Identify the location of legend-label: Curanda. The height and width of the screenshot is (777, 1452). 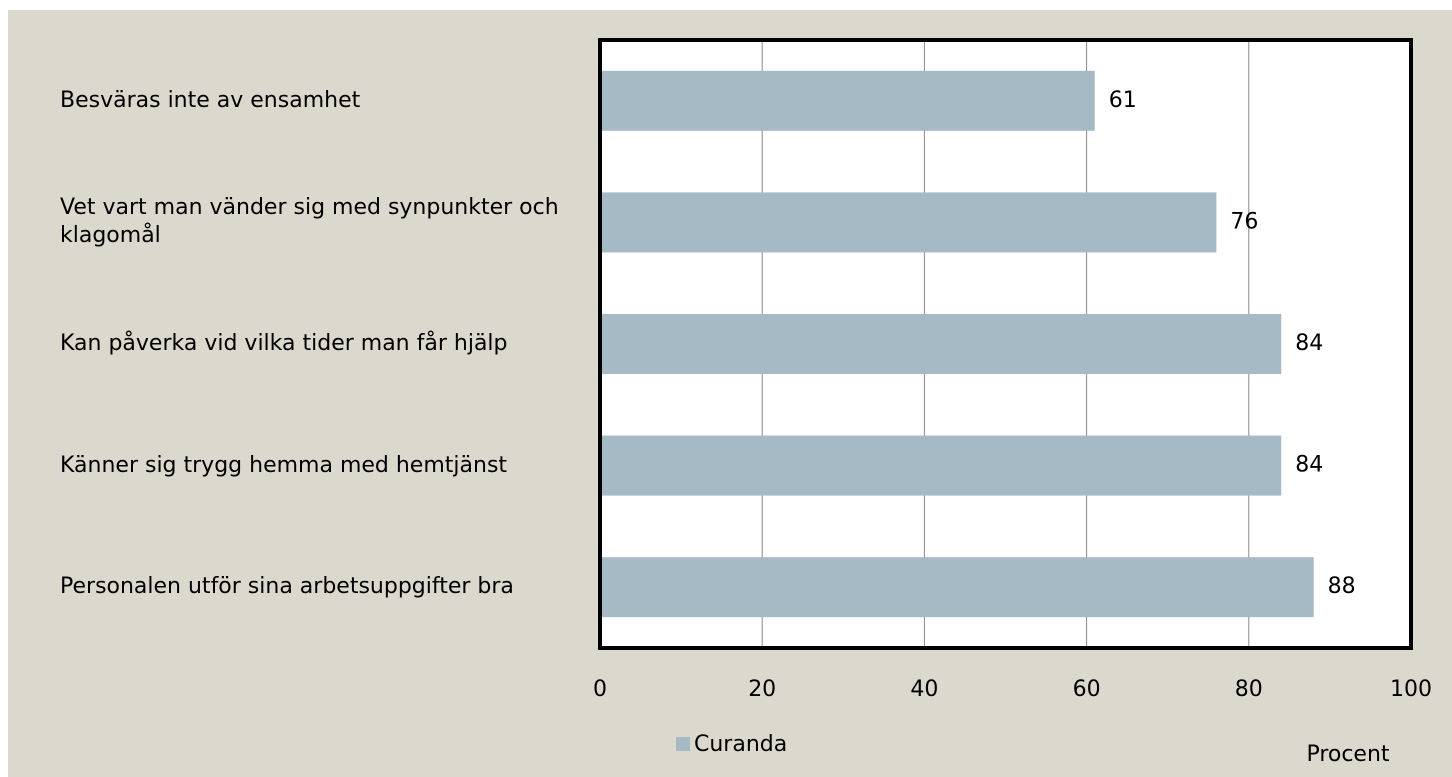
(740, 744).